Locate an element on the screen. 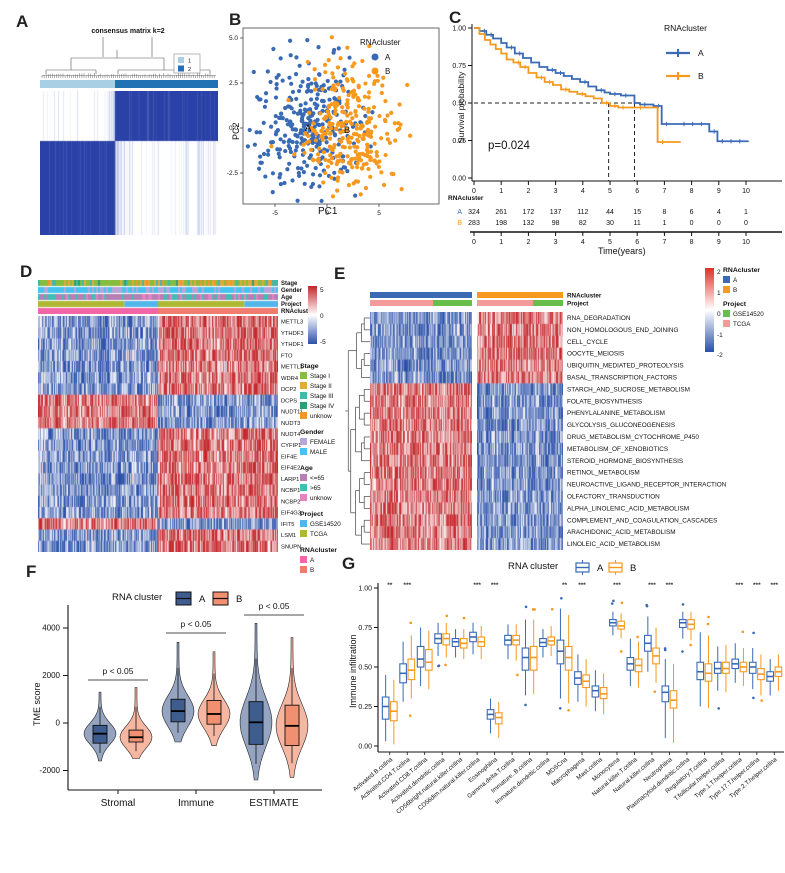 This screenshot has width=785, height=873. tme-category-label: ESTIMATE is located at coordinates (274, 803).